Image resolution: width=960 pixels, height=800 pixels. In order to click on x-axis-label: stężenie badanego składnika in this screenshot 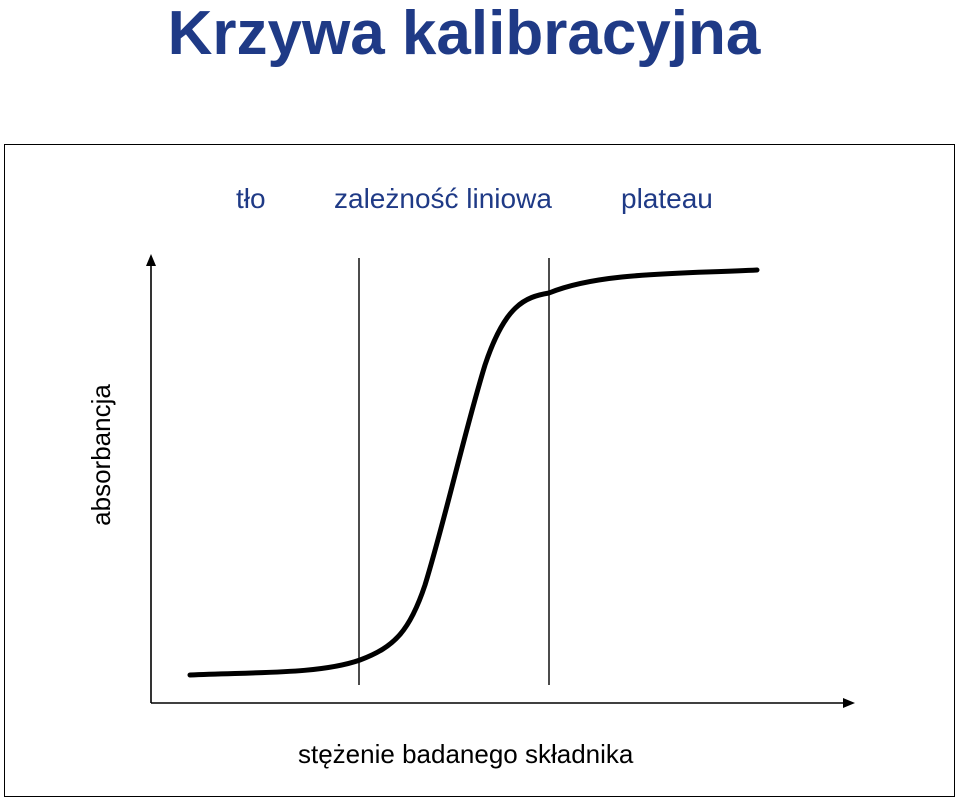, I will do `click(466, 754)`.